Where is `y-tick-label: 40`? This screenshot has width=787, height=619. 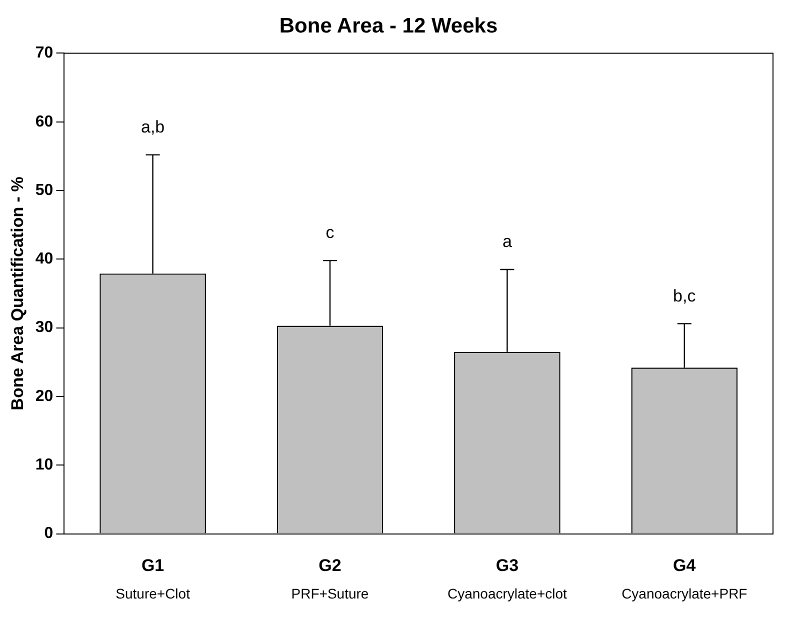 y-tick-label: 40 is located at coordinates (44, 259).